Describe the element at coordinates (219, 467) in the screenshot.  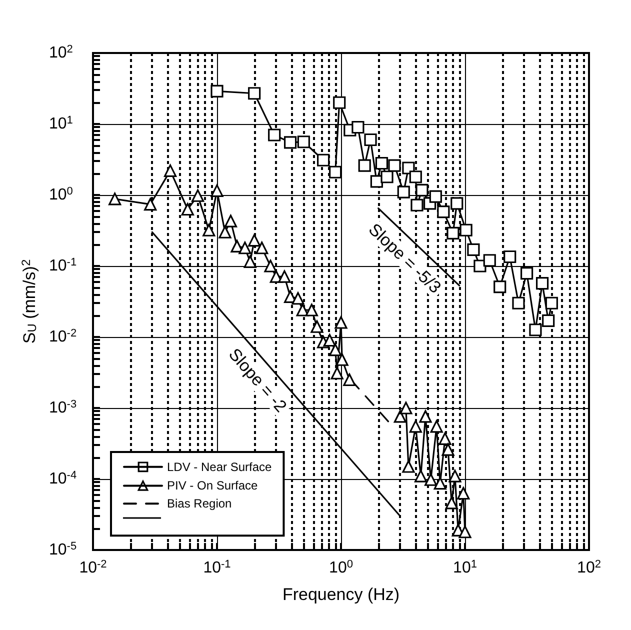
I see `legend-label: LDV - Near Surface` at that location.